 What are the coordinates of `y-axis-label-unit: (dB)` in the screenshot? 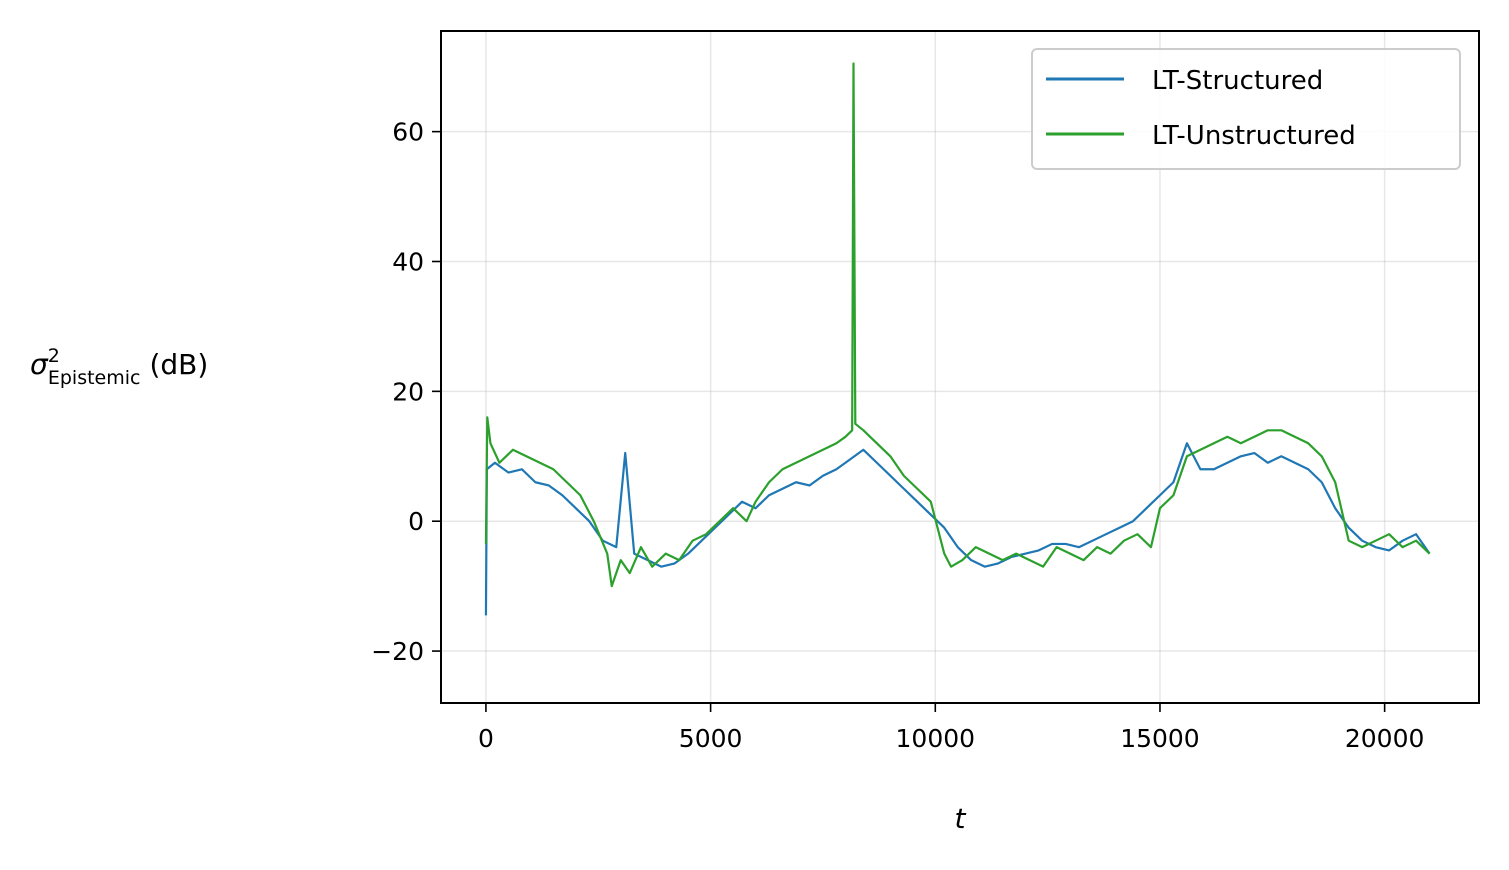 It's located at (178, 364).